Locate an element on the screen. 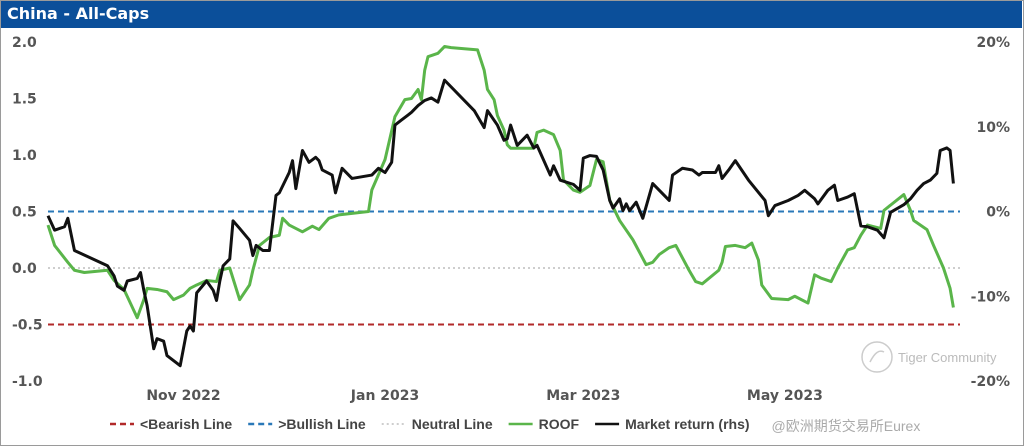  title-bar: China - All-Caps is located at coordinates (511, 14).